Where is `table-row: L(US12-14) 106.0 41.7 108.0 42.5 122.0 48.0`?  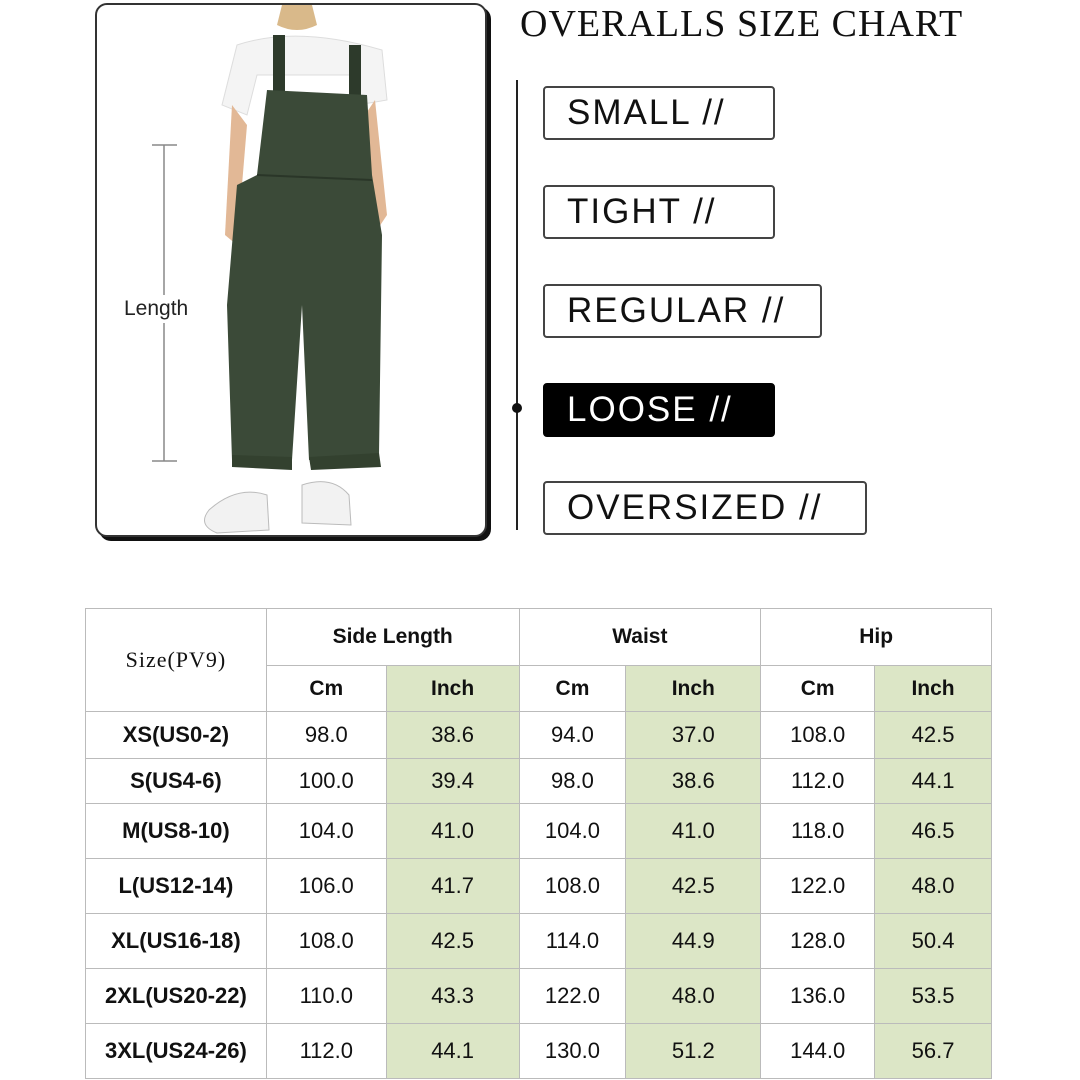 table-row: L(US12-14) 106.0 41.7 108.0 42.5 122.0 48.0 is located at coordinates (538, 886).